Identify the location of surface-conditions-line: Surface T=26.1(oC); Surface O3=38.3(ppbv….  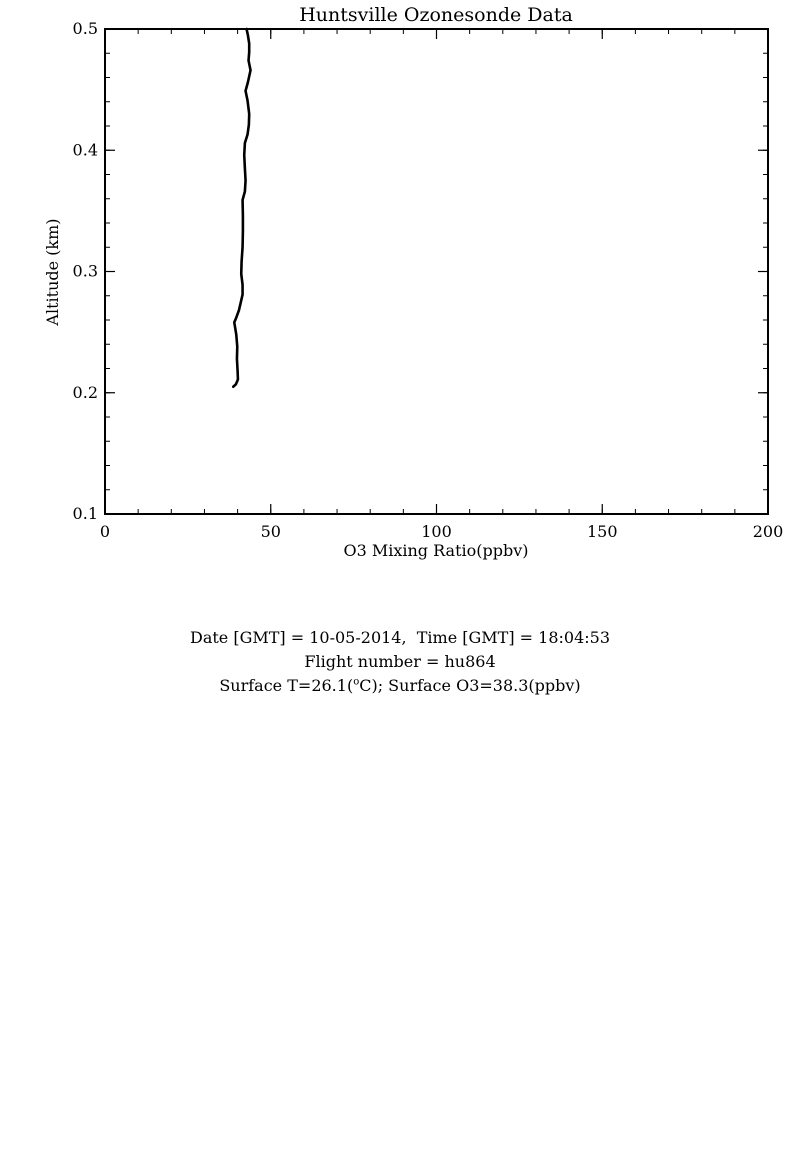
(400, 686).